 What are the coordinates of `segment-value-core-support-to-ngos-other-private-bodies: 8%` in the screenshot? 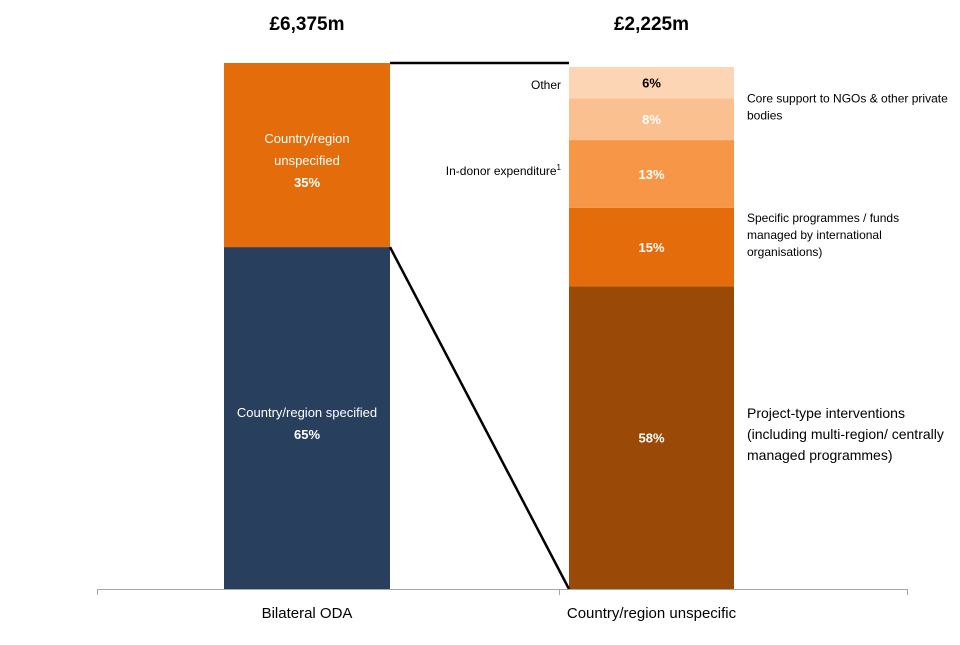 It's located at (651, 119).